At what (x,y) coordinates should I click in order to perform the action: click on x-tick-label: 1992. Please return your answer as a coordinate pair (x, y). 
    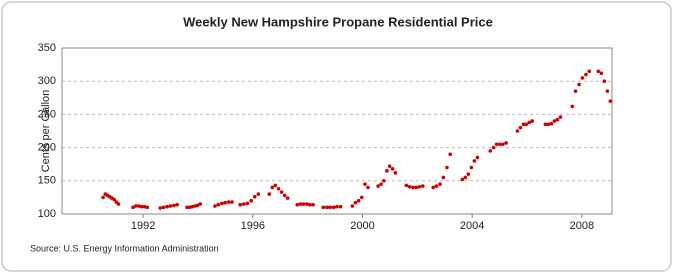
    Looking at the image, I should click on (143, 226).